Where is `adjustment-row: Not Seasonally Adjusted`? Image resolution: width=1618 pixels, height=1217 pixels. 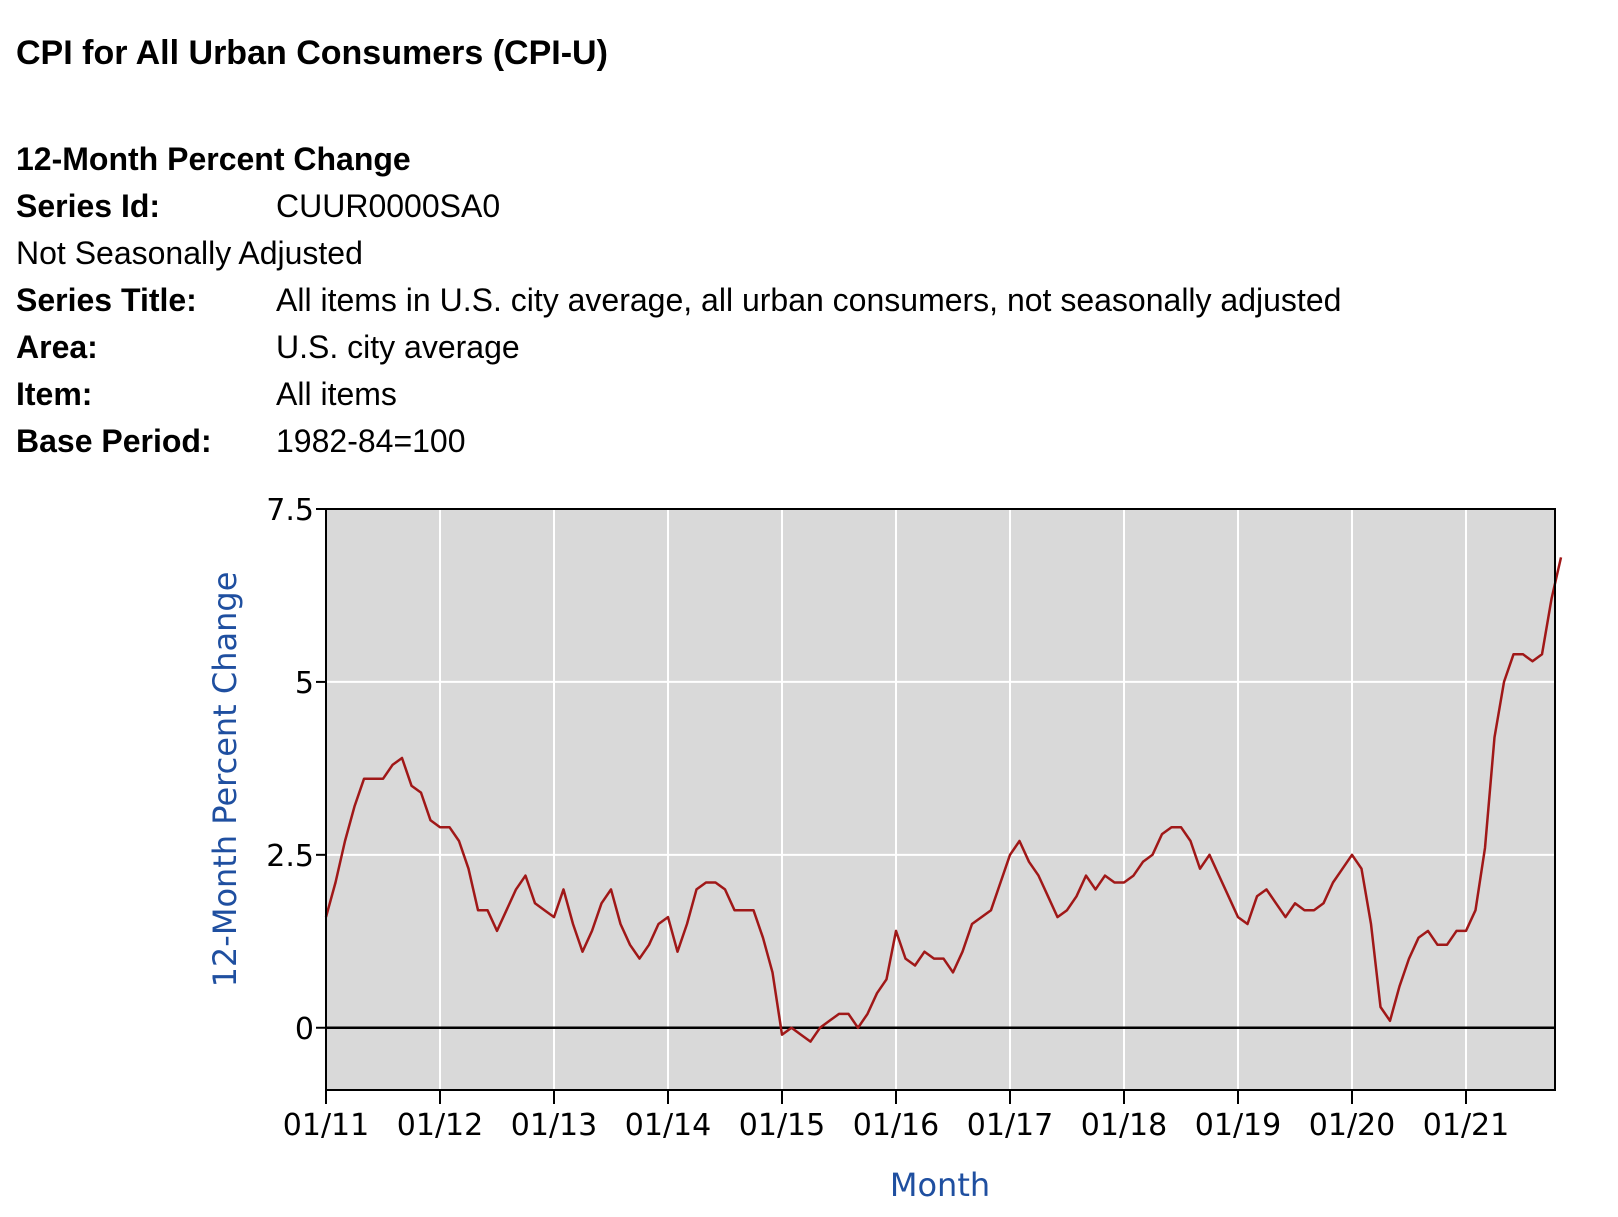
adjustment-row: Not Seasonally Adjusted is located at coordinates (678, 253).